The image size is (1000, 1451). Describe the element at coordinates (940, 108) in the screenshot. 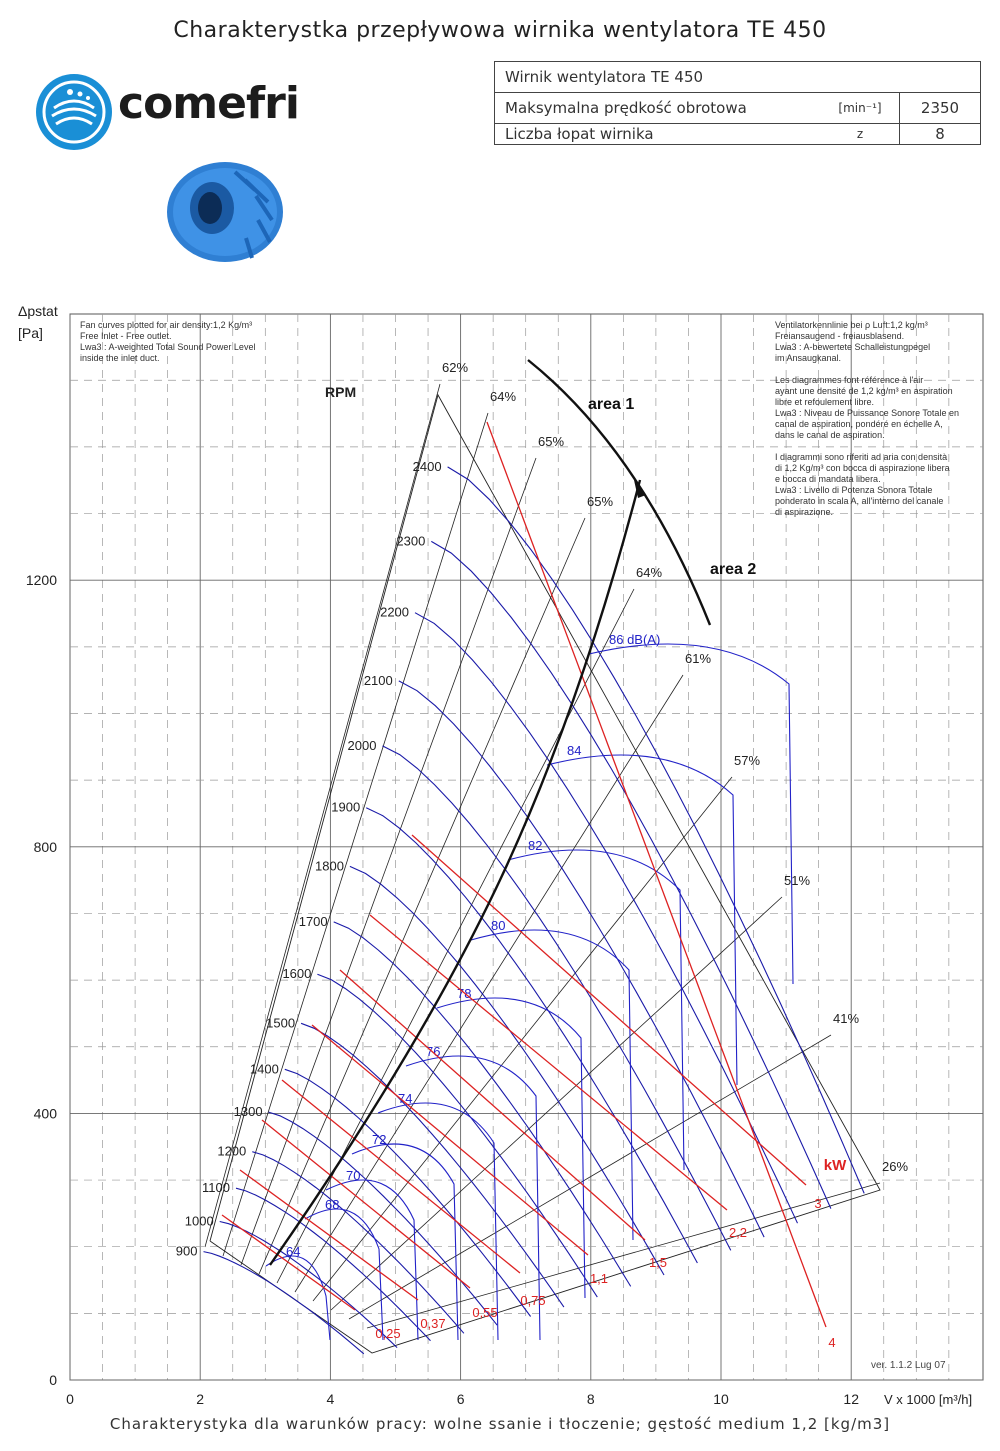

I see `spec-speed-value: 2350` at that location.